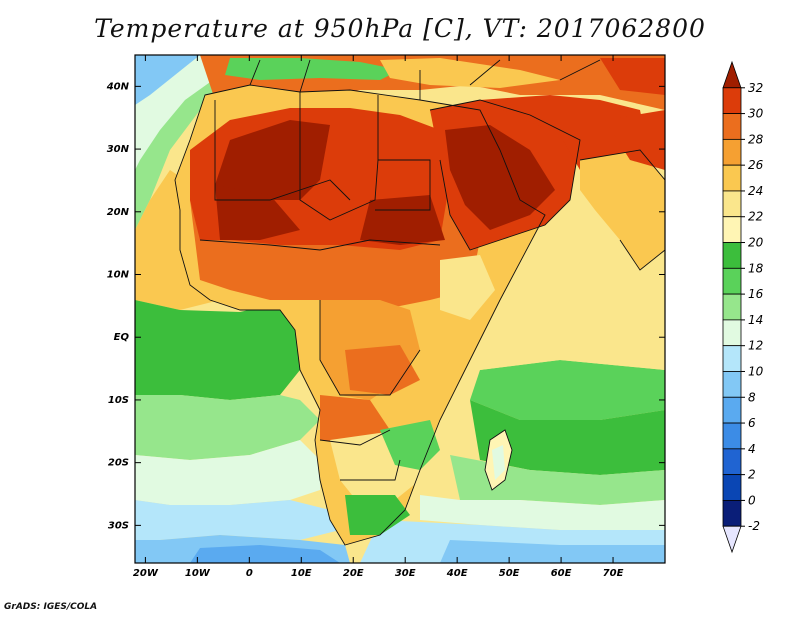 The width and height of the screenshot is (800, 618). What do you see at coordinates (301, 573) in the screenshot?
I see `lon-label: 10E` at bounding box center [301, 573].